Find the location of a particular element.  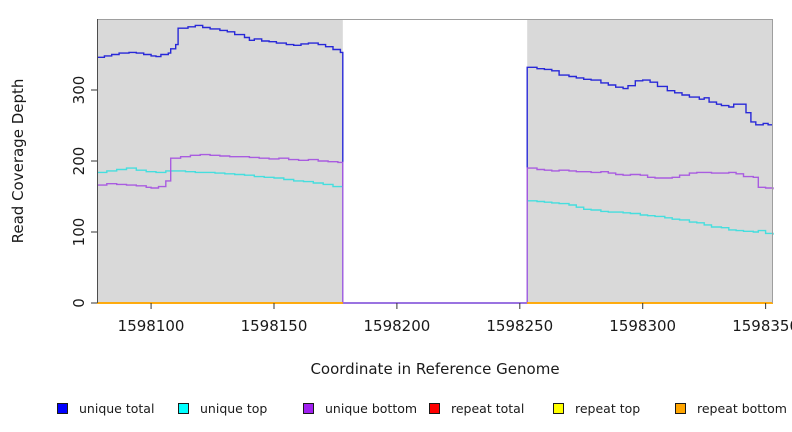

legend-item-repeat-bottom: repeat bottom is located at coordinates (731, 408).